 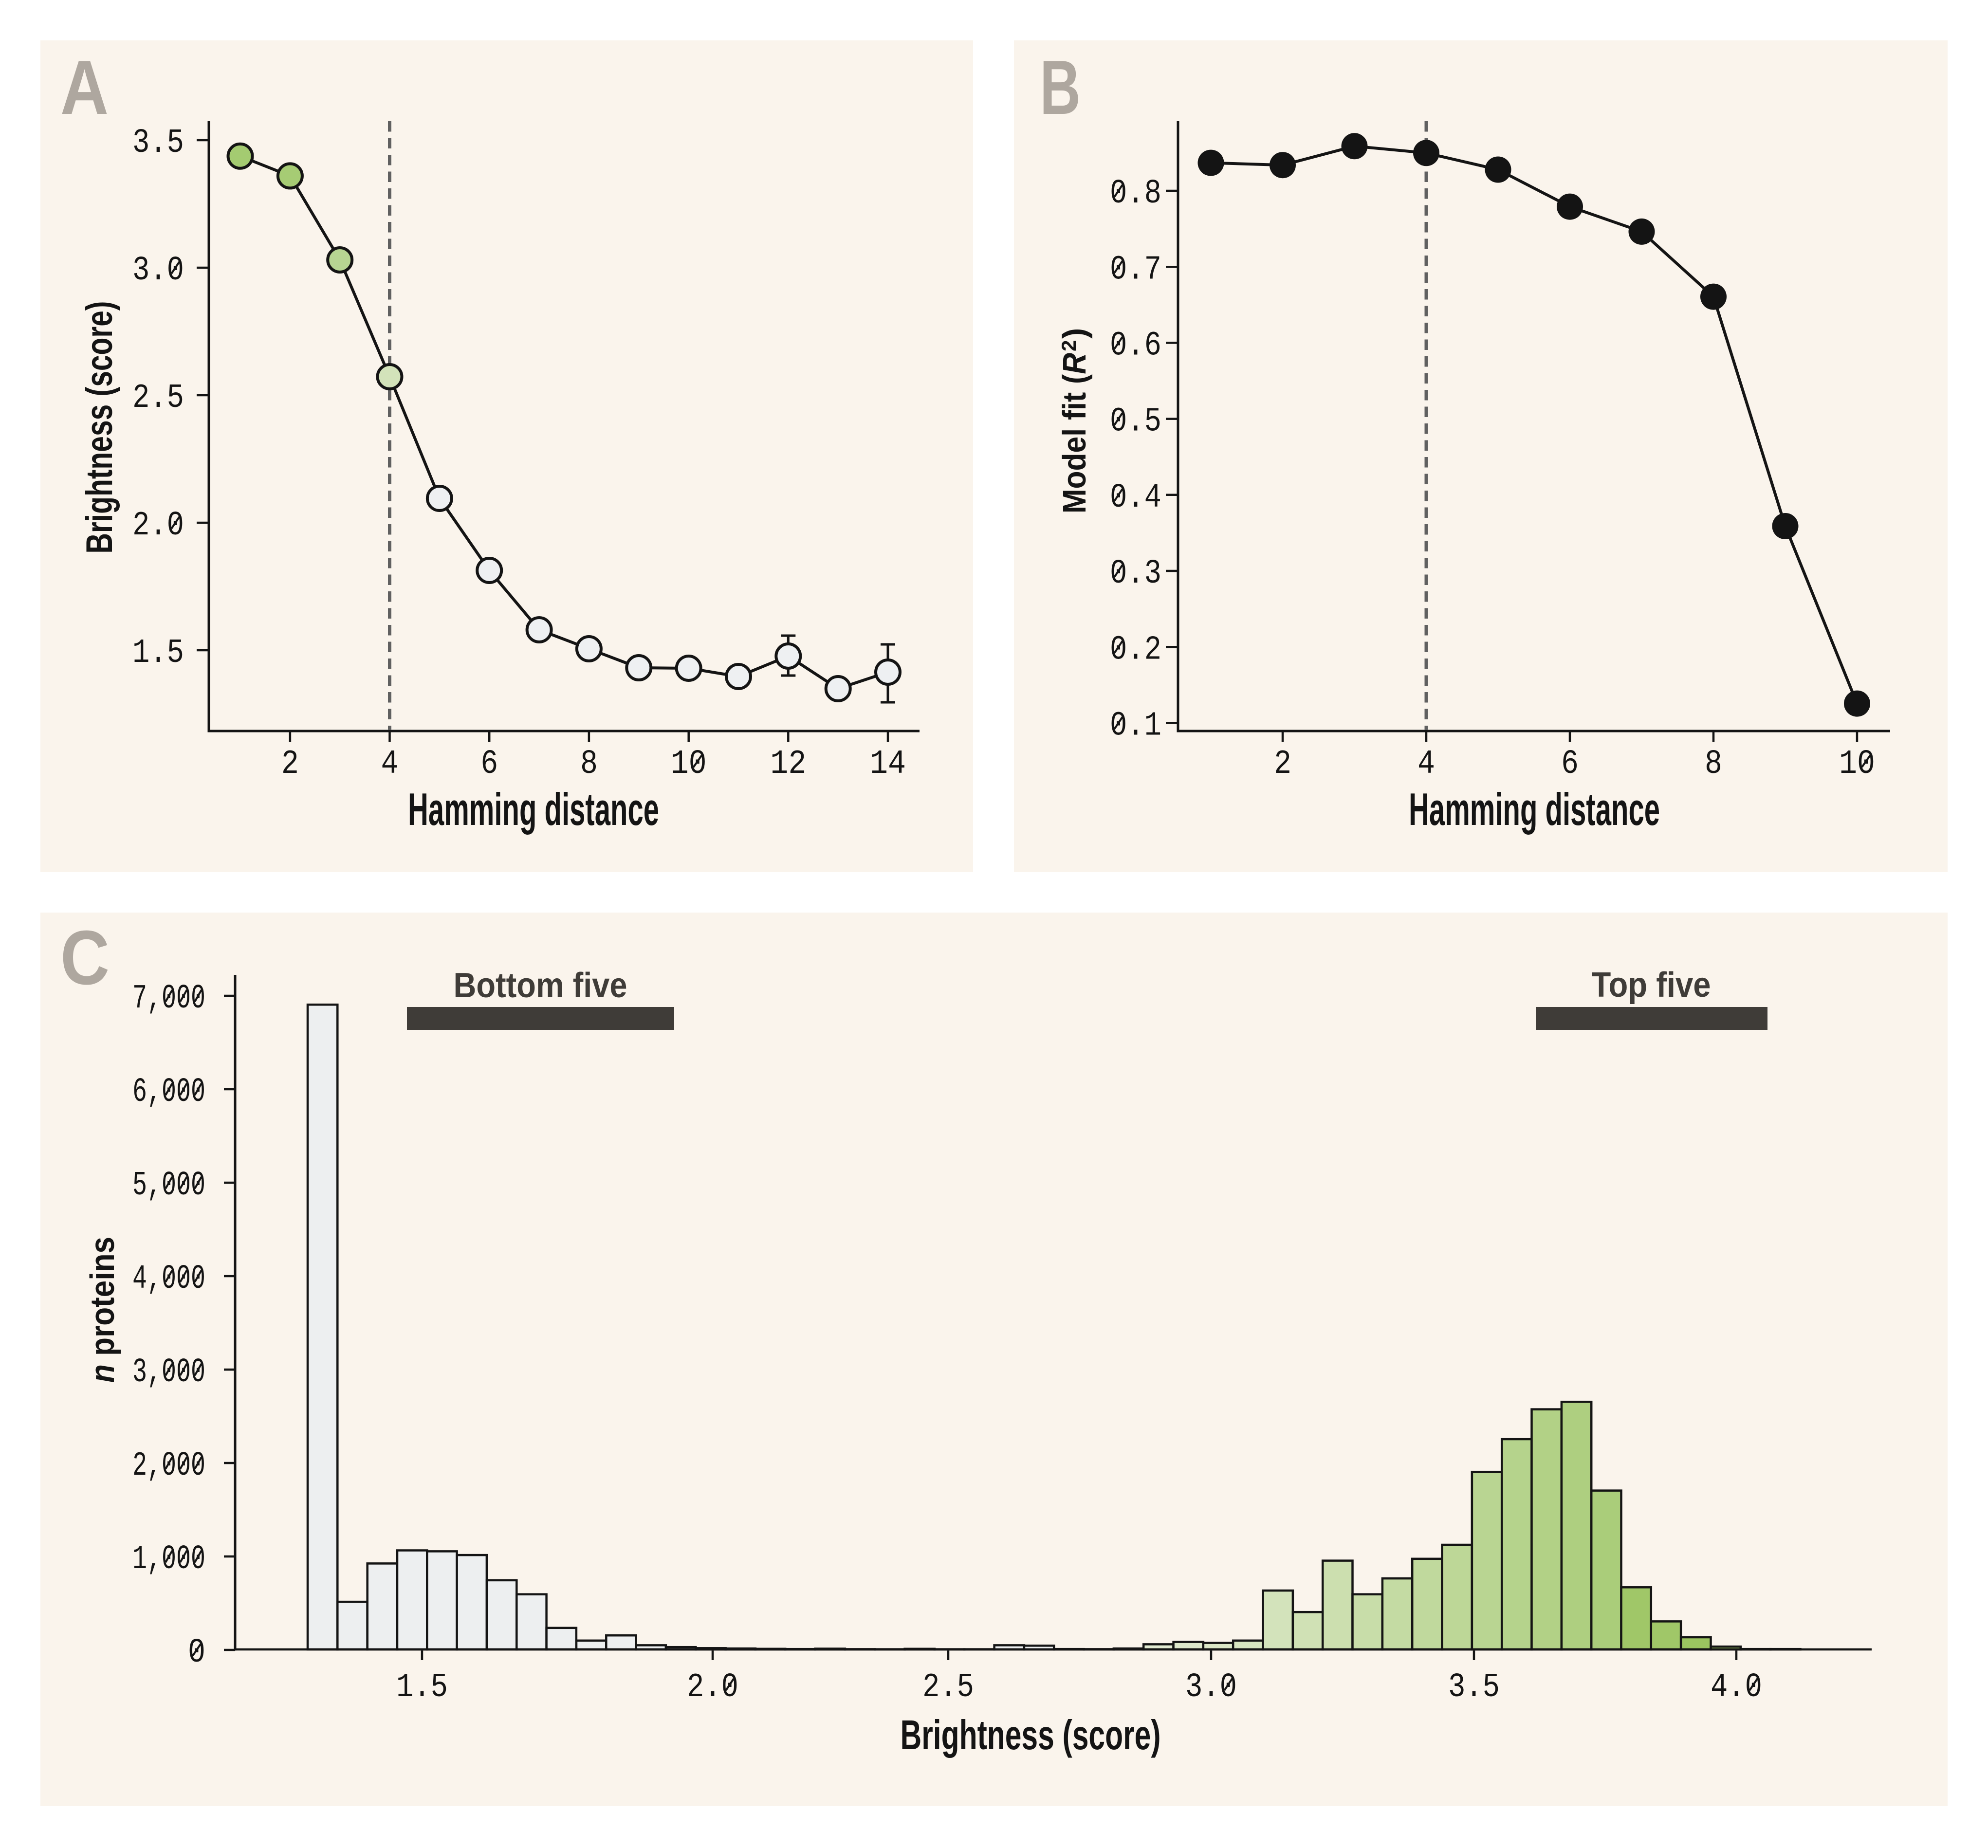 I want to click on svg-text: 0.1, so click(x=1135, y=726).